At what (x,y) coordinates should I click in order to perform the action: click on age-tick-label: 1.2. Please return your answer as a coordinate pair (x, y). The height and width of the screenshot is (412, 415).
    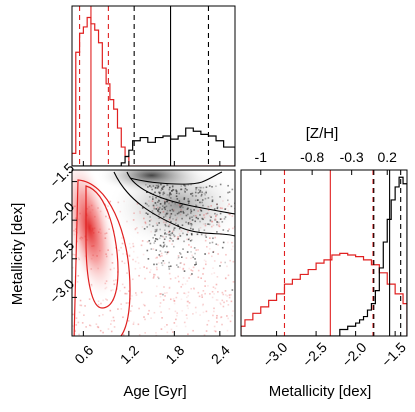
    Looking at the image, I should click on (129, 354).